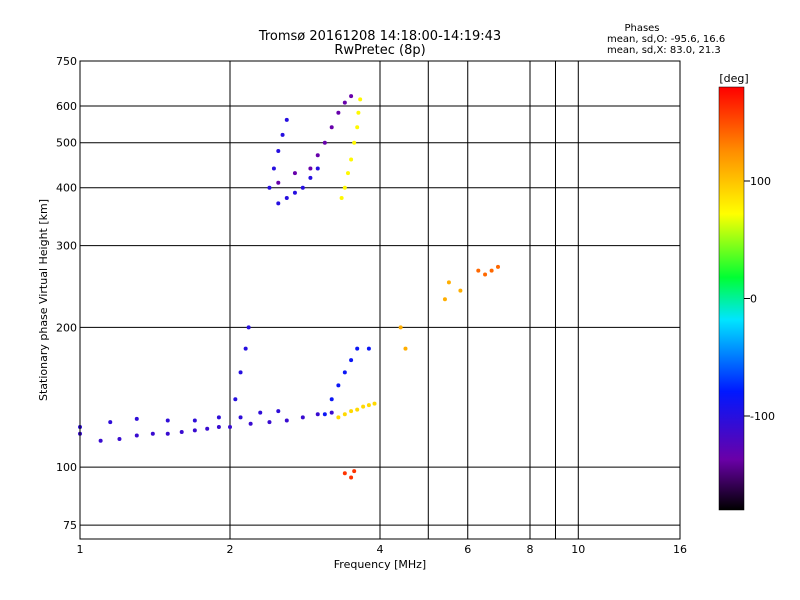 The width and height of the screenshot is (800, 600). Describe the element at coordinates (753, 299) in the screenshot. I see `colorbar-tick-label: 0` at that location.